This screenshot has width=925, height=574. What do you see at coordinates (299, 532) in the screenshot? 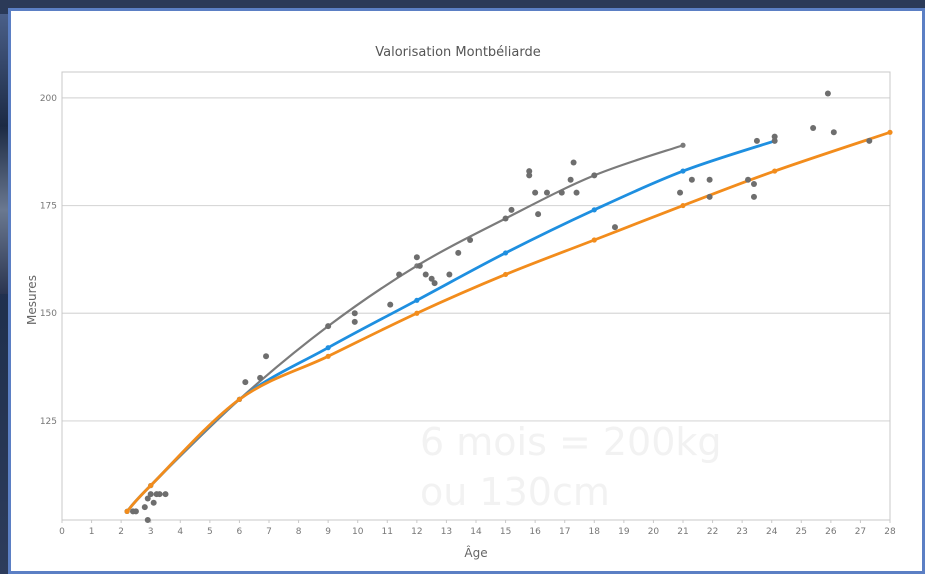
I see `x-tick-label: 8` at bounding box center [299, 532].